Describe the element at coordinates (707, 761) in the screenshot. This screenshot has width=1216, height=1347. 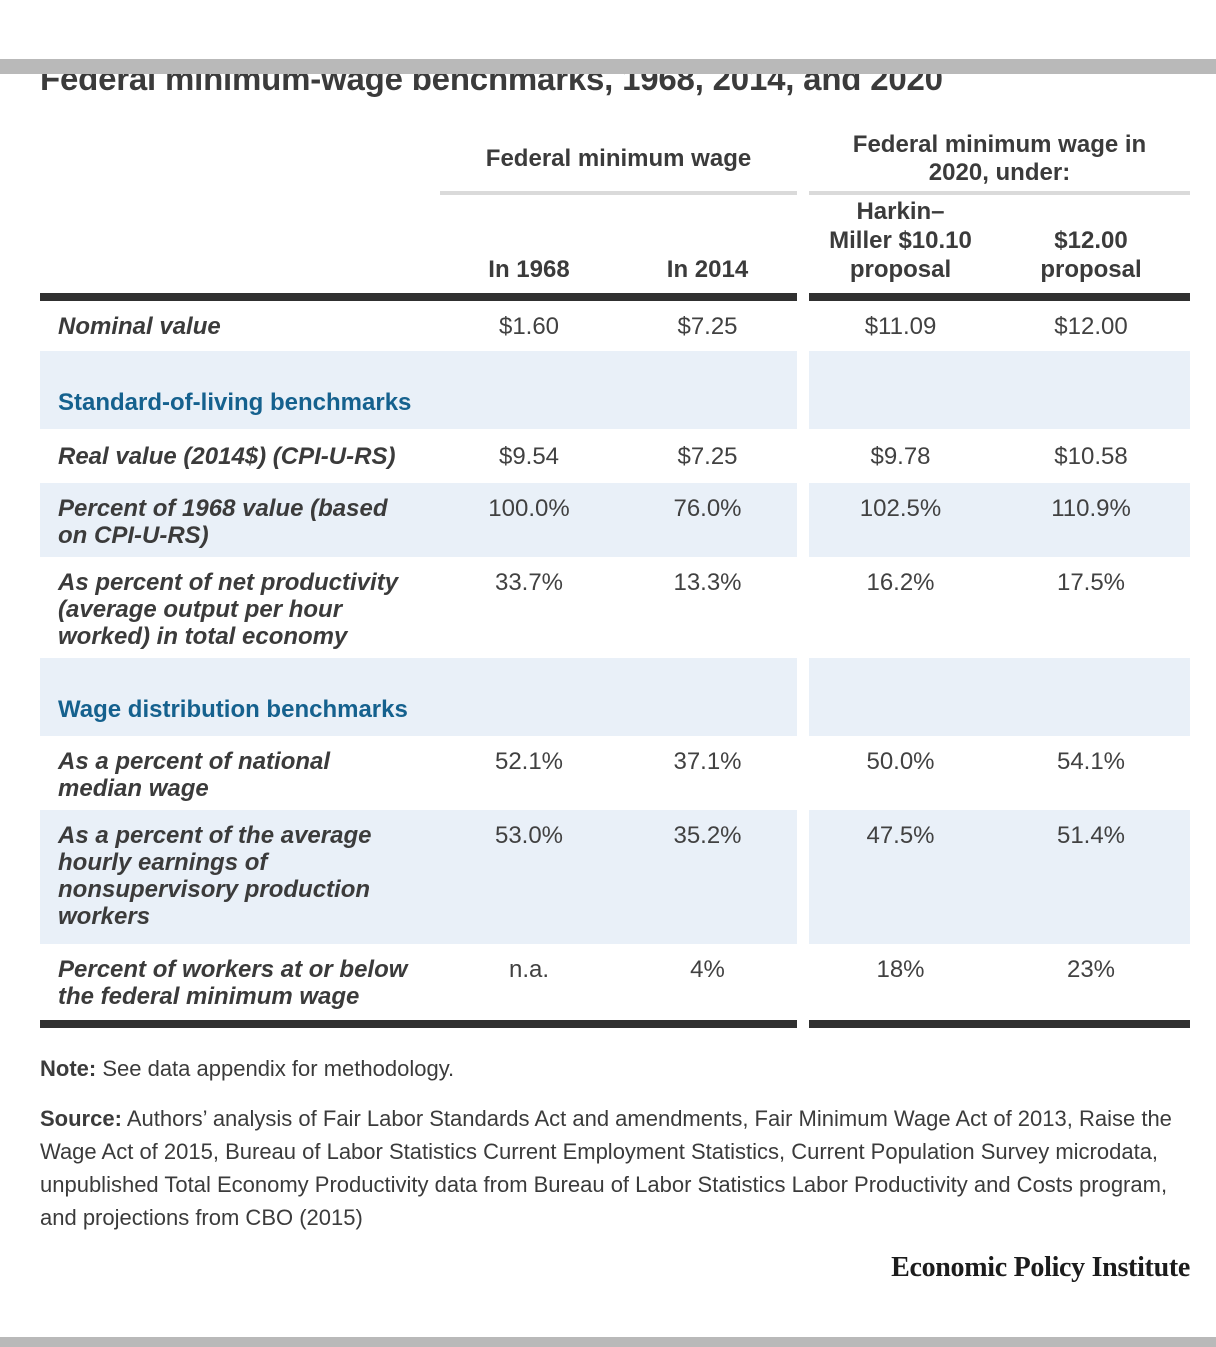
I see `cell-value: 37.1%` at that location.